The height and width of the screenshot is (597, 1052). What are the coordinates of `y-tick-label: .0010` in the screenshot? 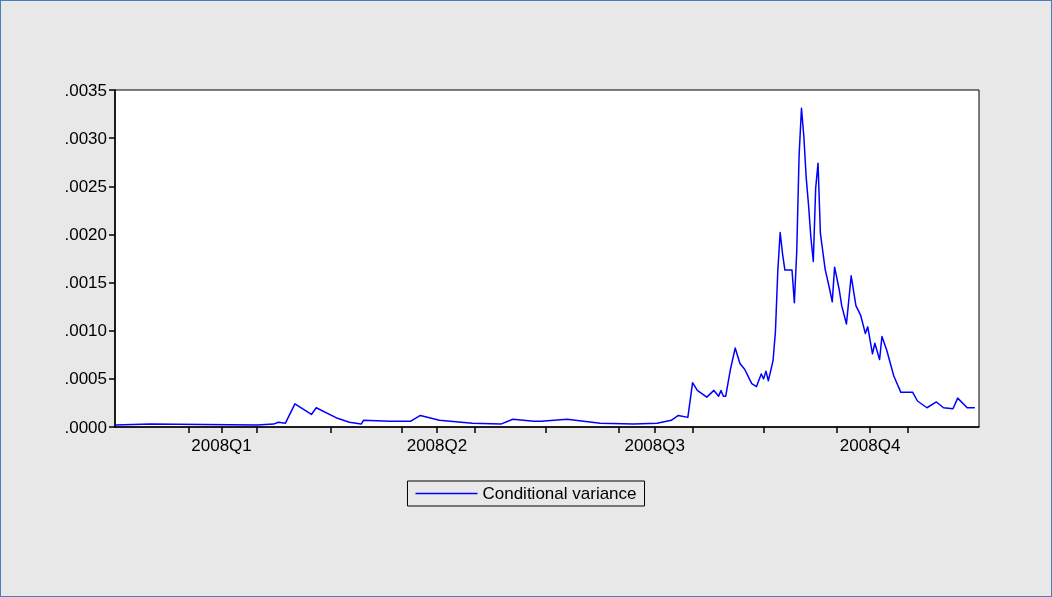 It's located at (85, 331).